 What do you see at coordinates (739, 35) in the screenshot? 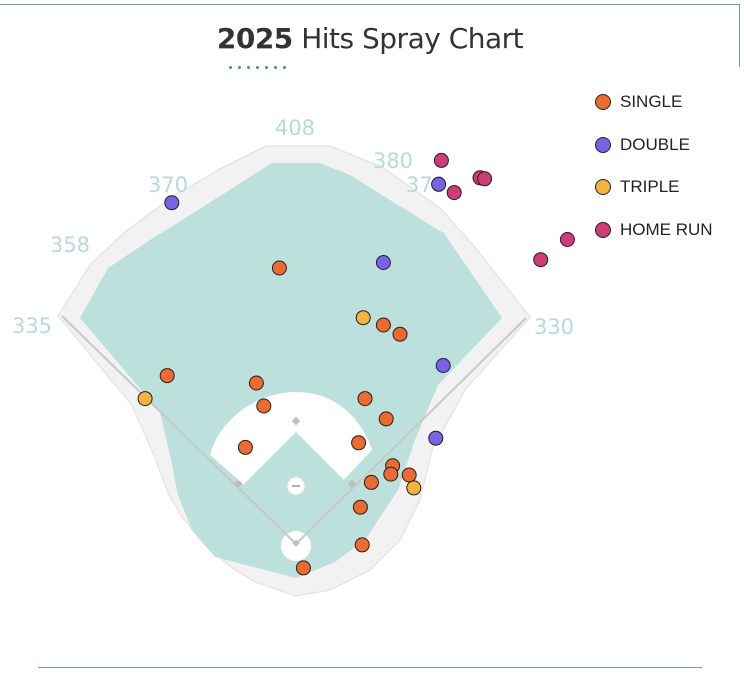
I see `frame-right-border` at bounding box center [739, 35].